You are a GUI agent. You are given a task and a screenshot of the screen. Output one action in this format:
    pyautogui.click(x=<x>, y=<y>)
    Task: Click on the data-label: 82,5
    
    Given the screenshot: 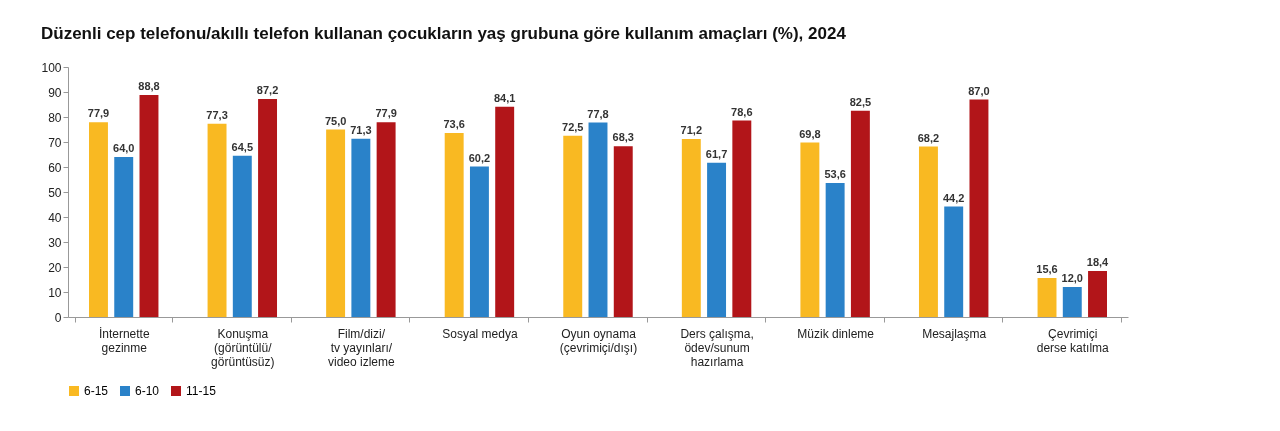 What is the action you would take?
    pyautogui.click(x=860, y=101)
    